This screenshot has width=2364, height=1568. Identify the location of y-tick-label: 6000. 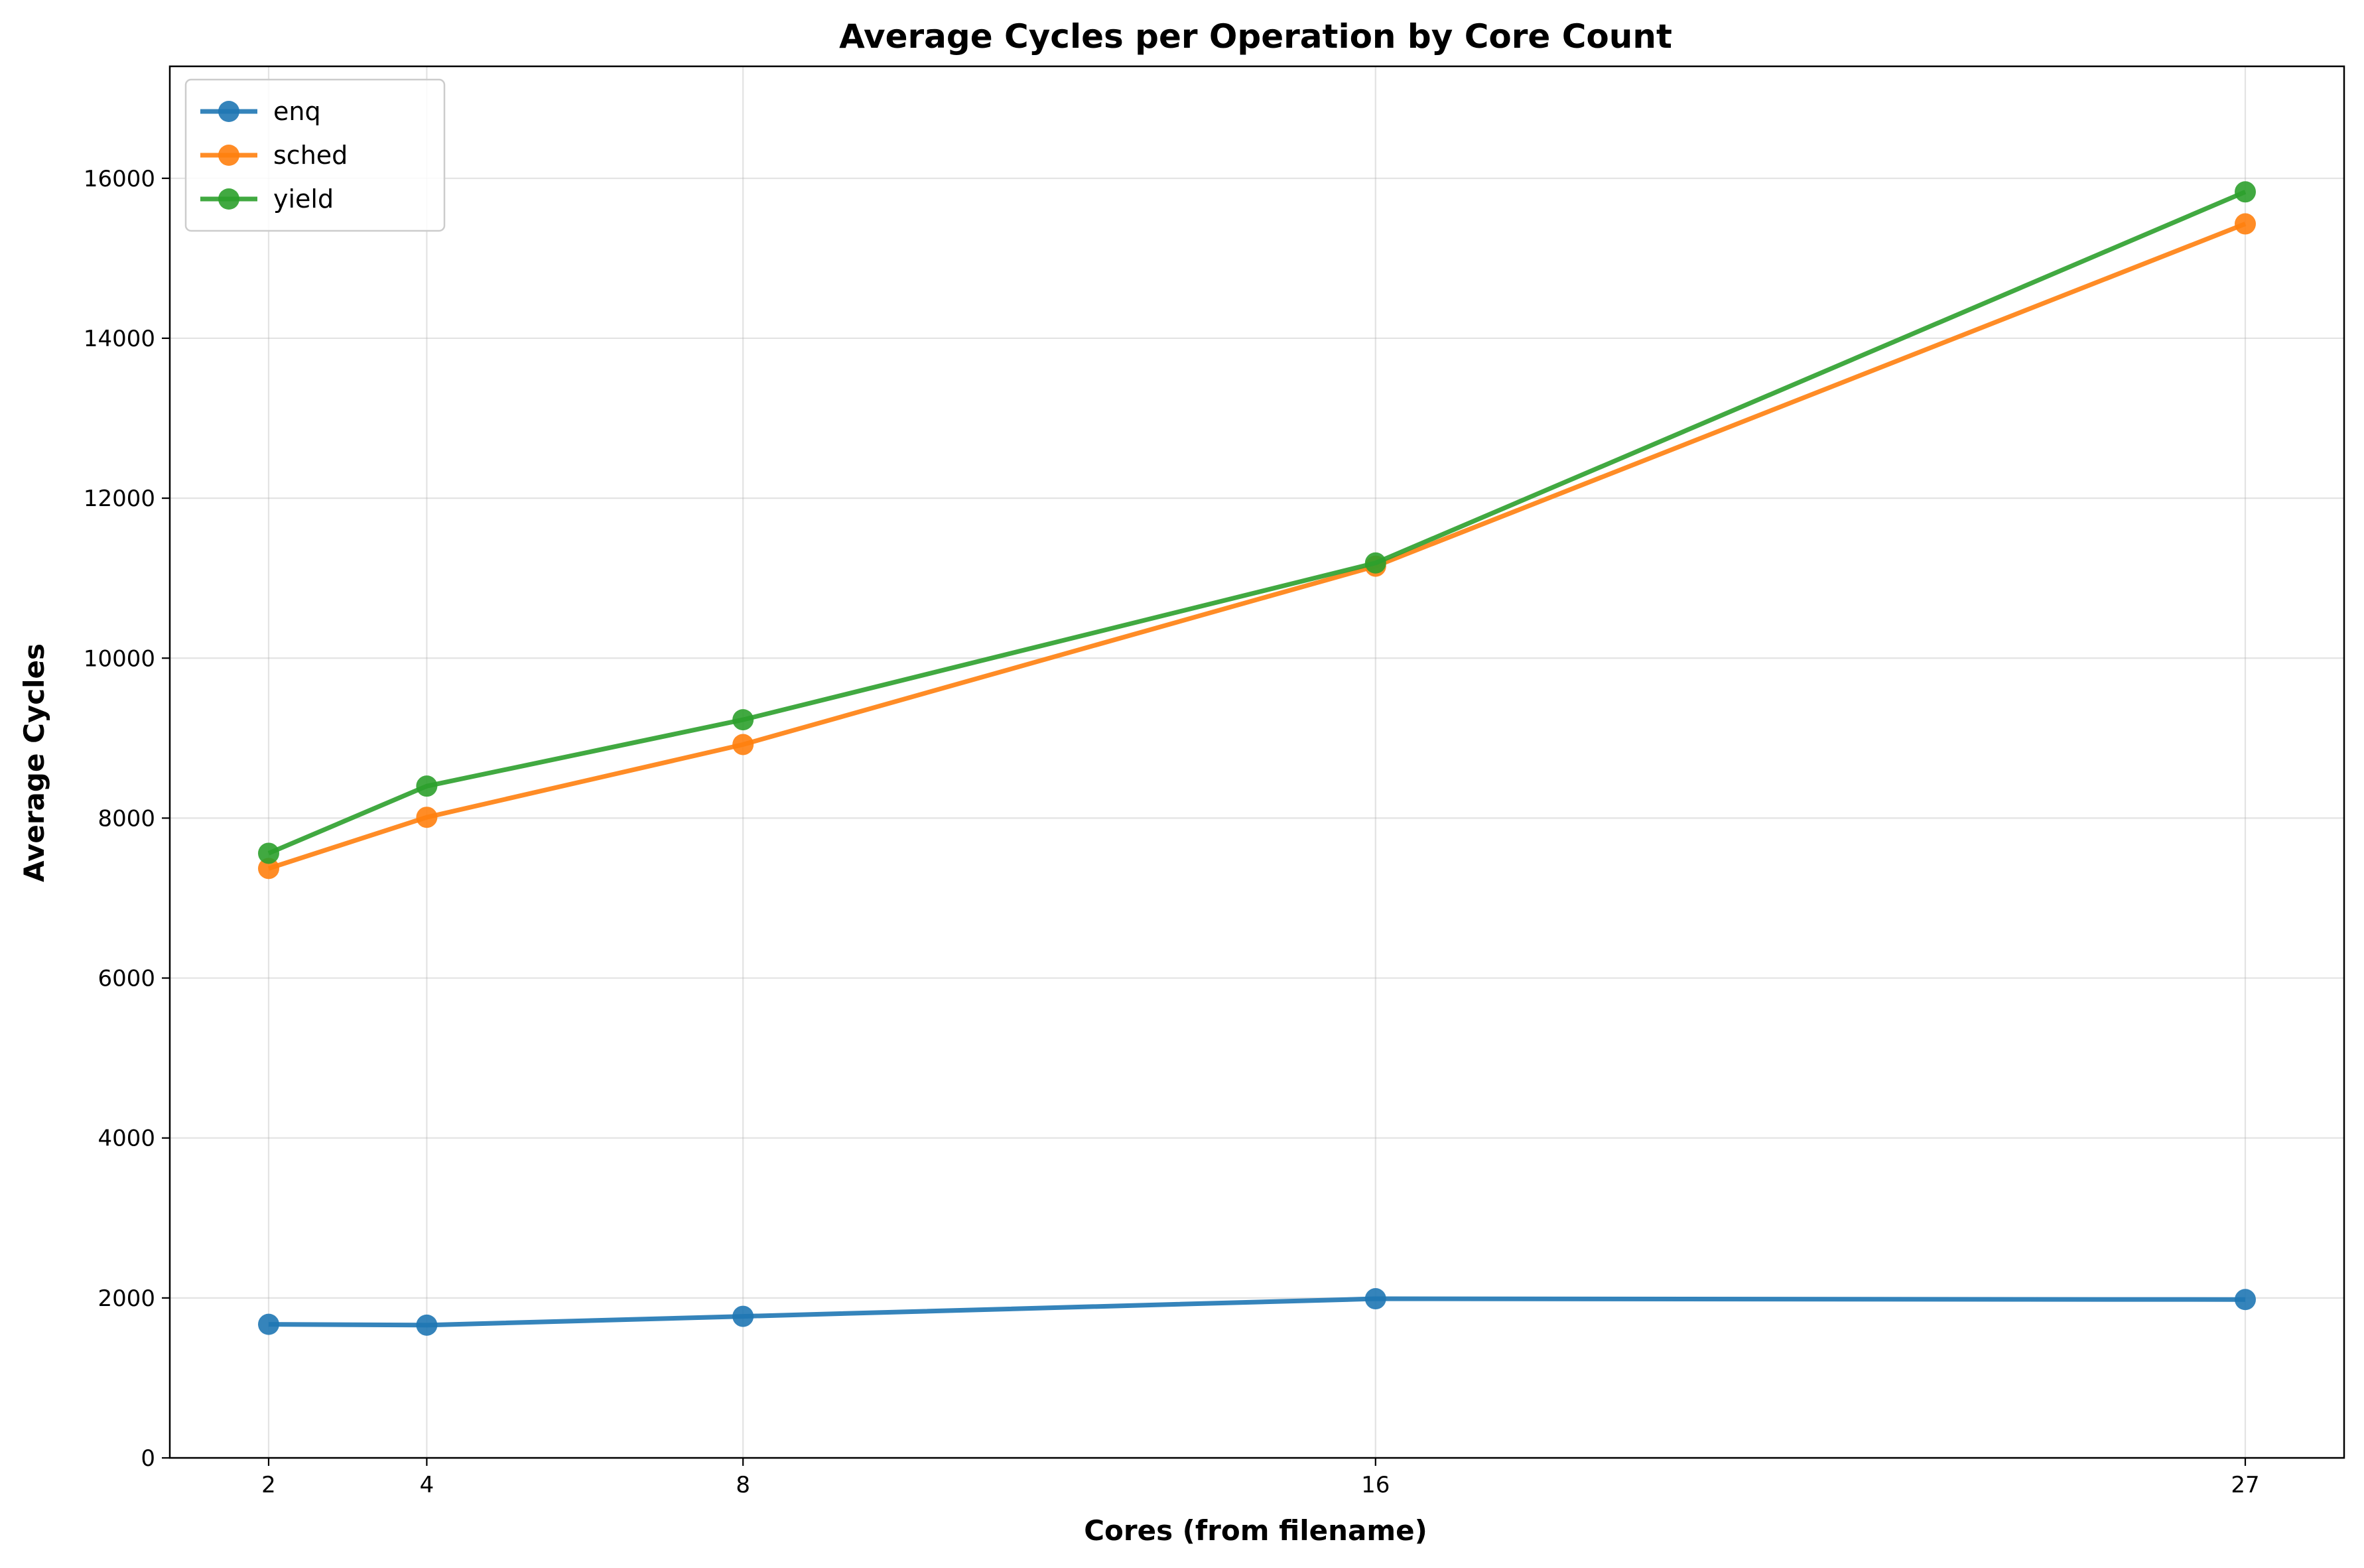
(126, 979).